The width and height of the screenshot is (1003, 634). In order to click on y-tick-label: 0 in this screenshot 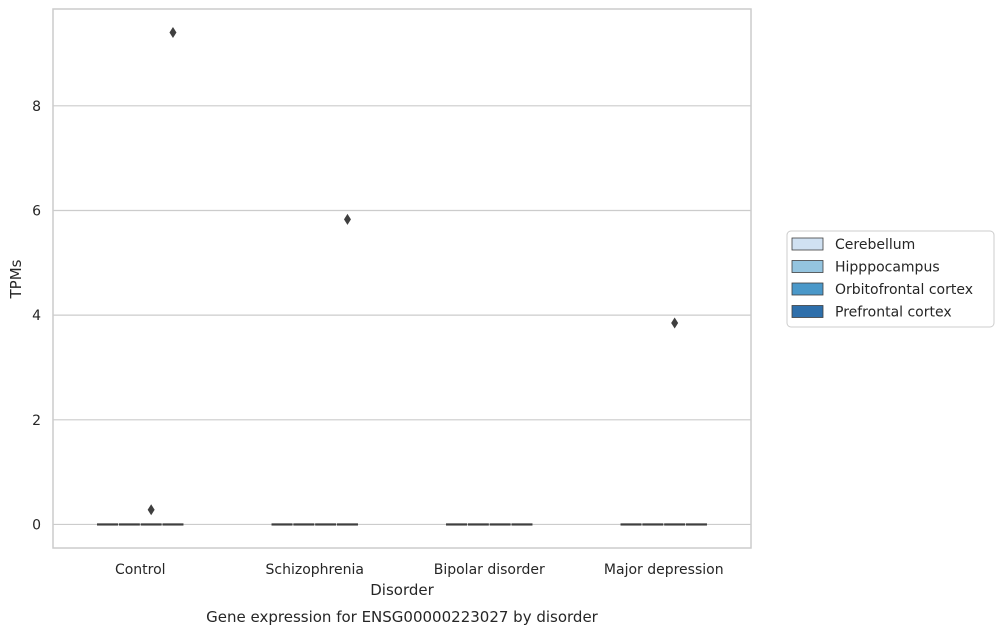, I will do `click(36, 525)`.